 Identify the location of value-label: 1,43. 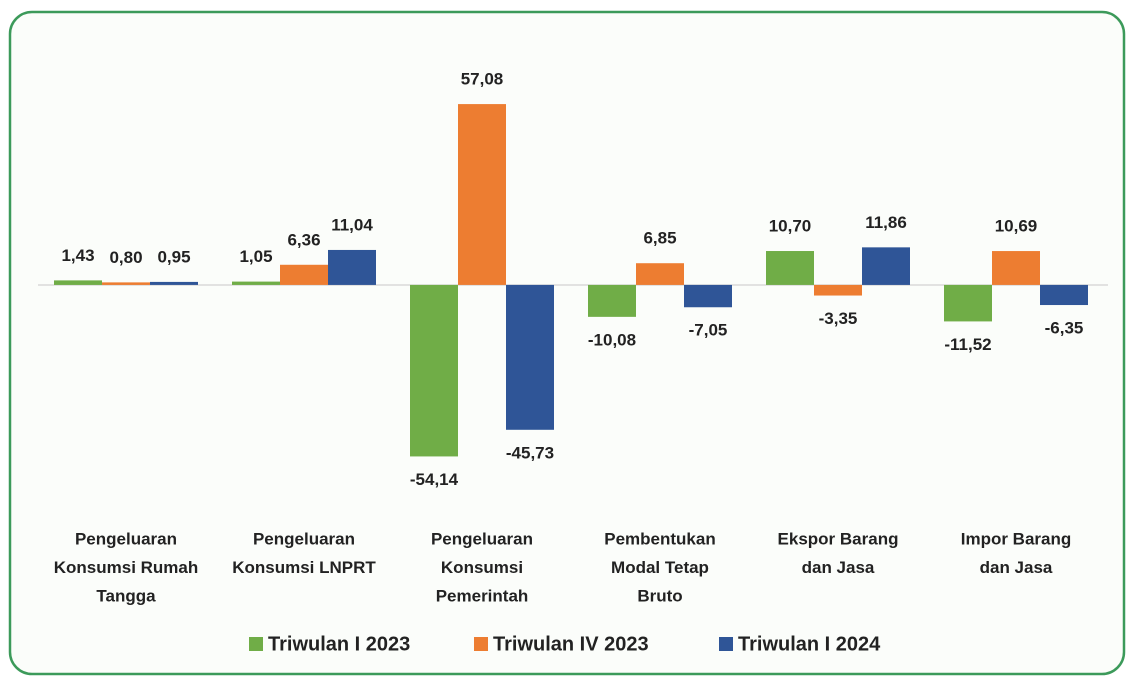
(77, 255).